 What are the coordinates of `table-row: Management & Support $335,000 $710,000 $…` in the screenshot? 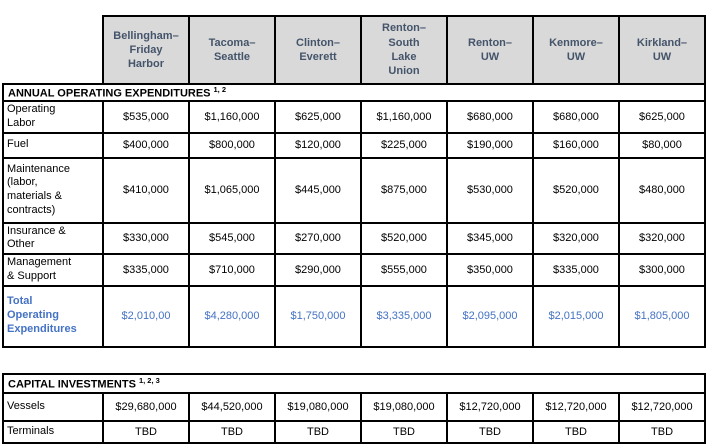 It's located at (354, 270).